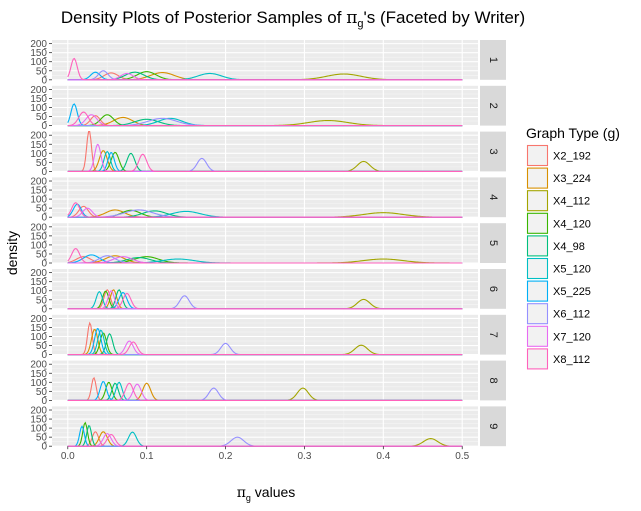 This screenshot has height=511, width=641. I want to click on x-axis-label: πg values, so click(266, 493).